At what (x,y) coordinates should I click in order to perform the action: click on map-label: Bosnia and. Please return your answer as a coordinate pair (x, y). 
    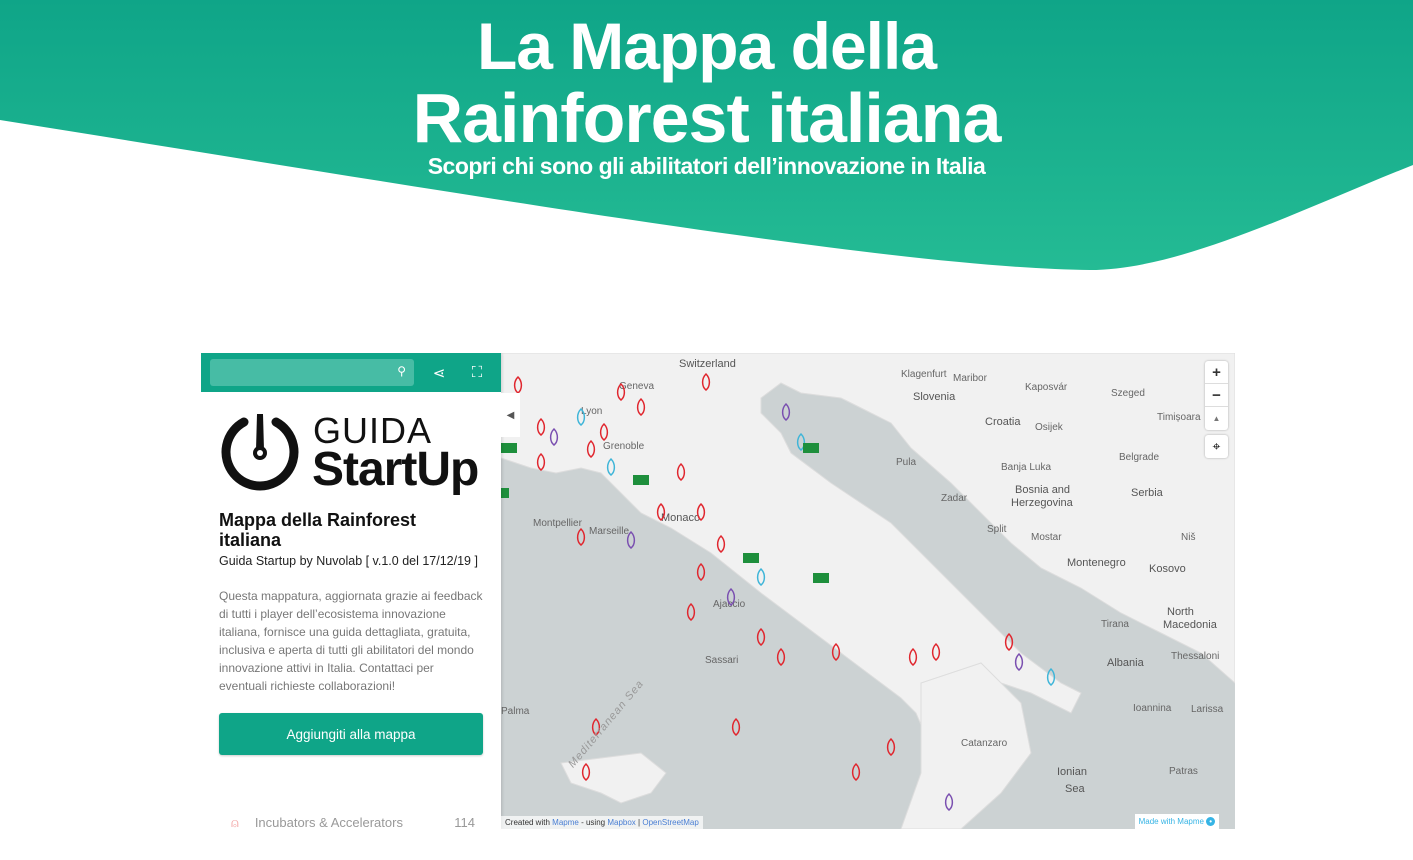
    Looking at the image, I should click on (1043, 490).